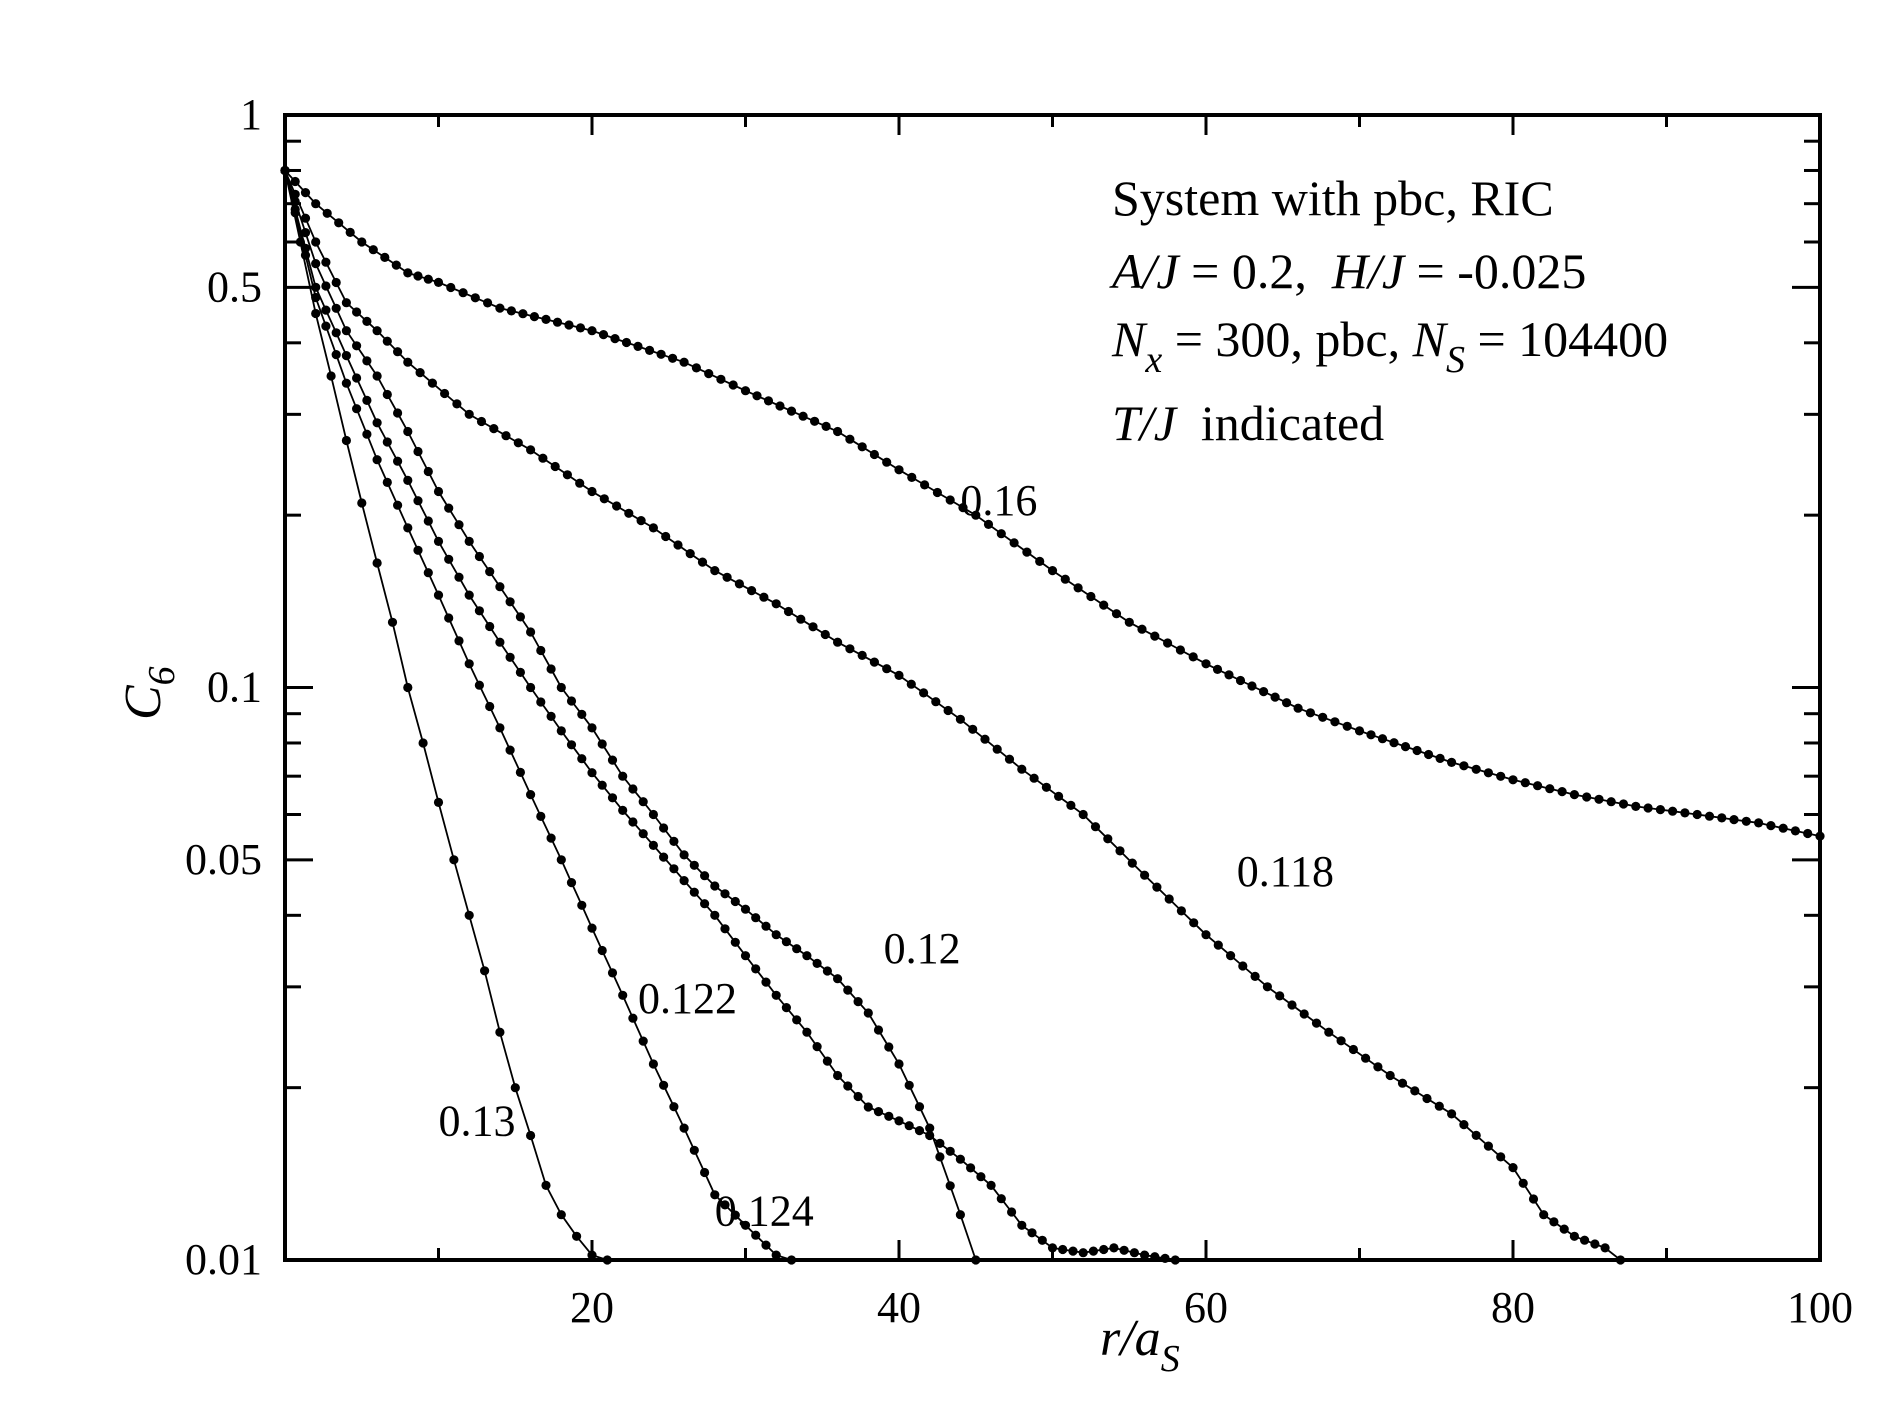 The height and width of the screenshot is (1417, 1889). What do you see at coordinates (149, 693) in the screenshot?
I see `y-axis-label: C6` at bounding box center [149, 693].